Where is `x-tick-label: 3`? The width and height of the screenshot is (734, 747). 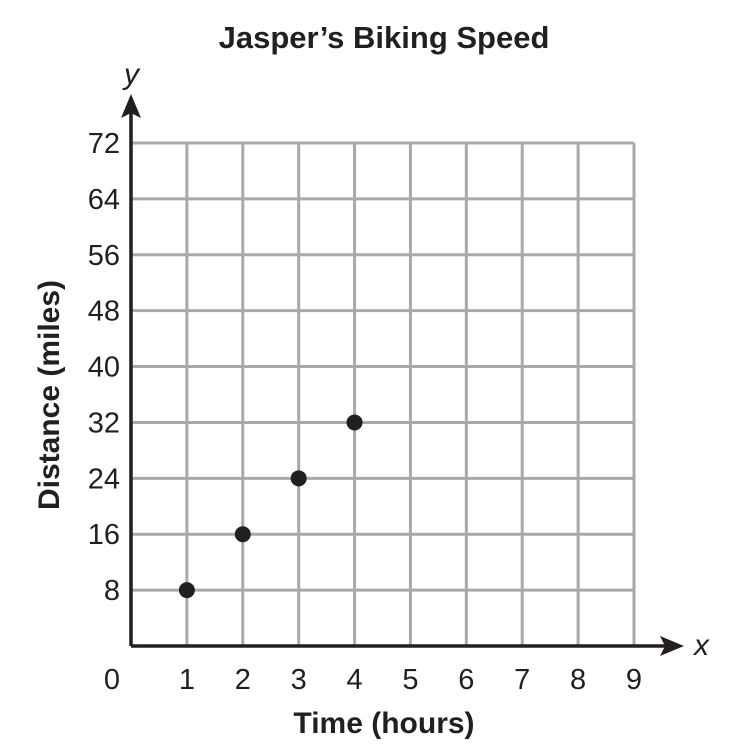 x-tick-label: 3 is located at coordinates (299, 680).